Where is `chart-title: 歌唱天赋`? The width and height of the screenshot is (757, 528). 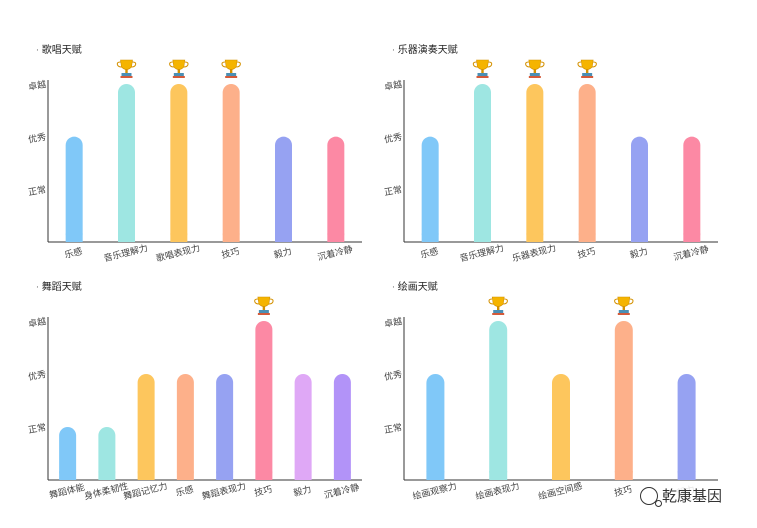
chart-title: 歌唱天赋 is located at coordinates (59, 48).